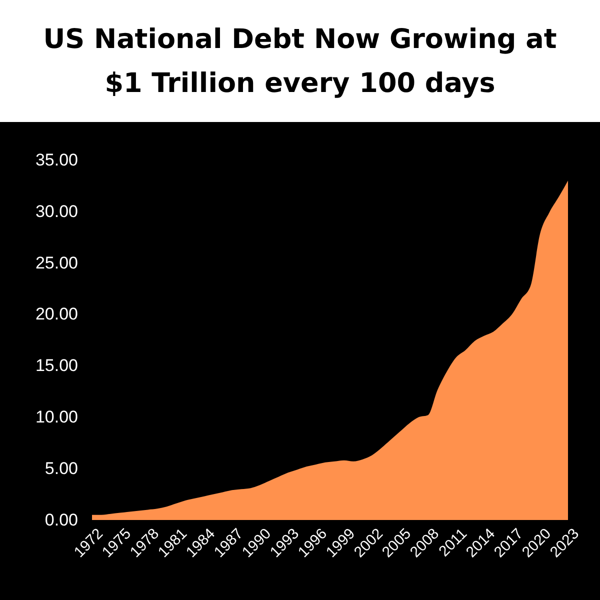 The width and height of the screenshot is (600, 600). I want to click on y-tick-label: 35.00, so click(56, 160).